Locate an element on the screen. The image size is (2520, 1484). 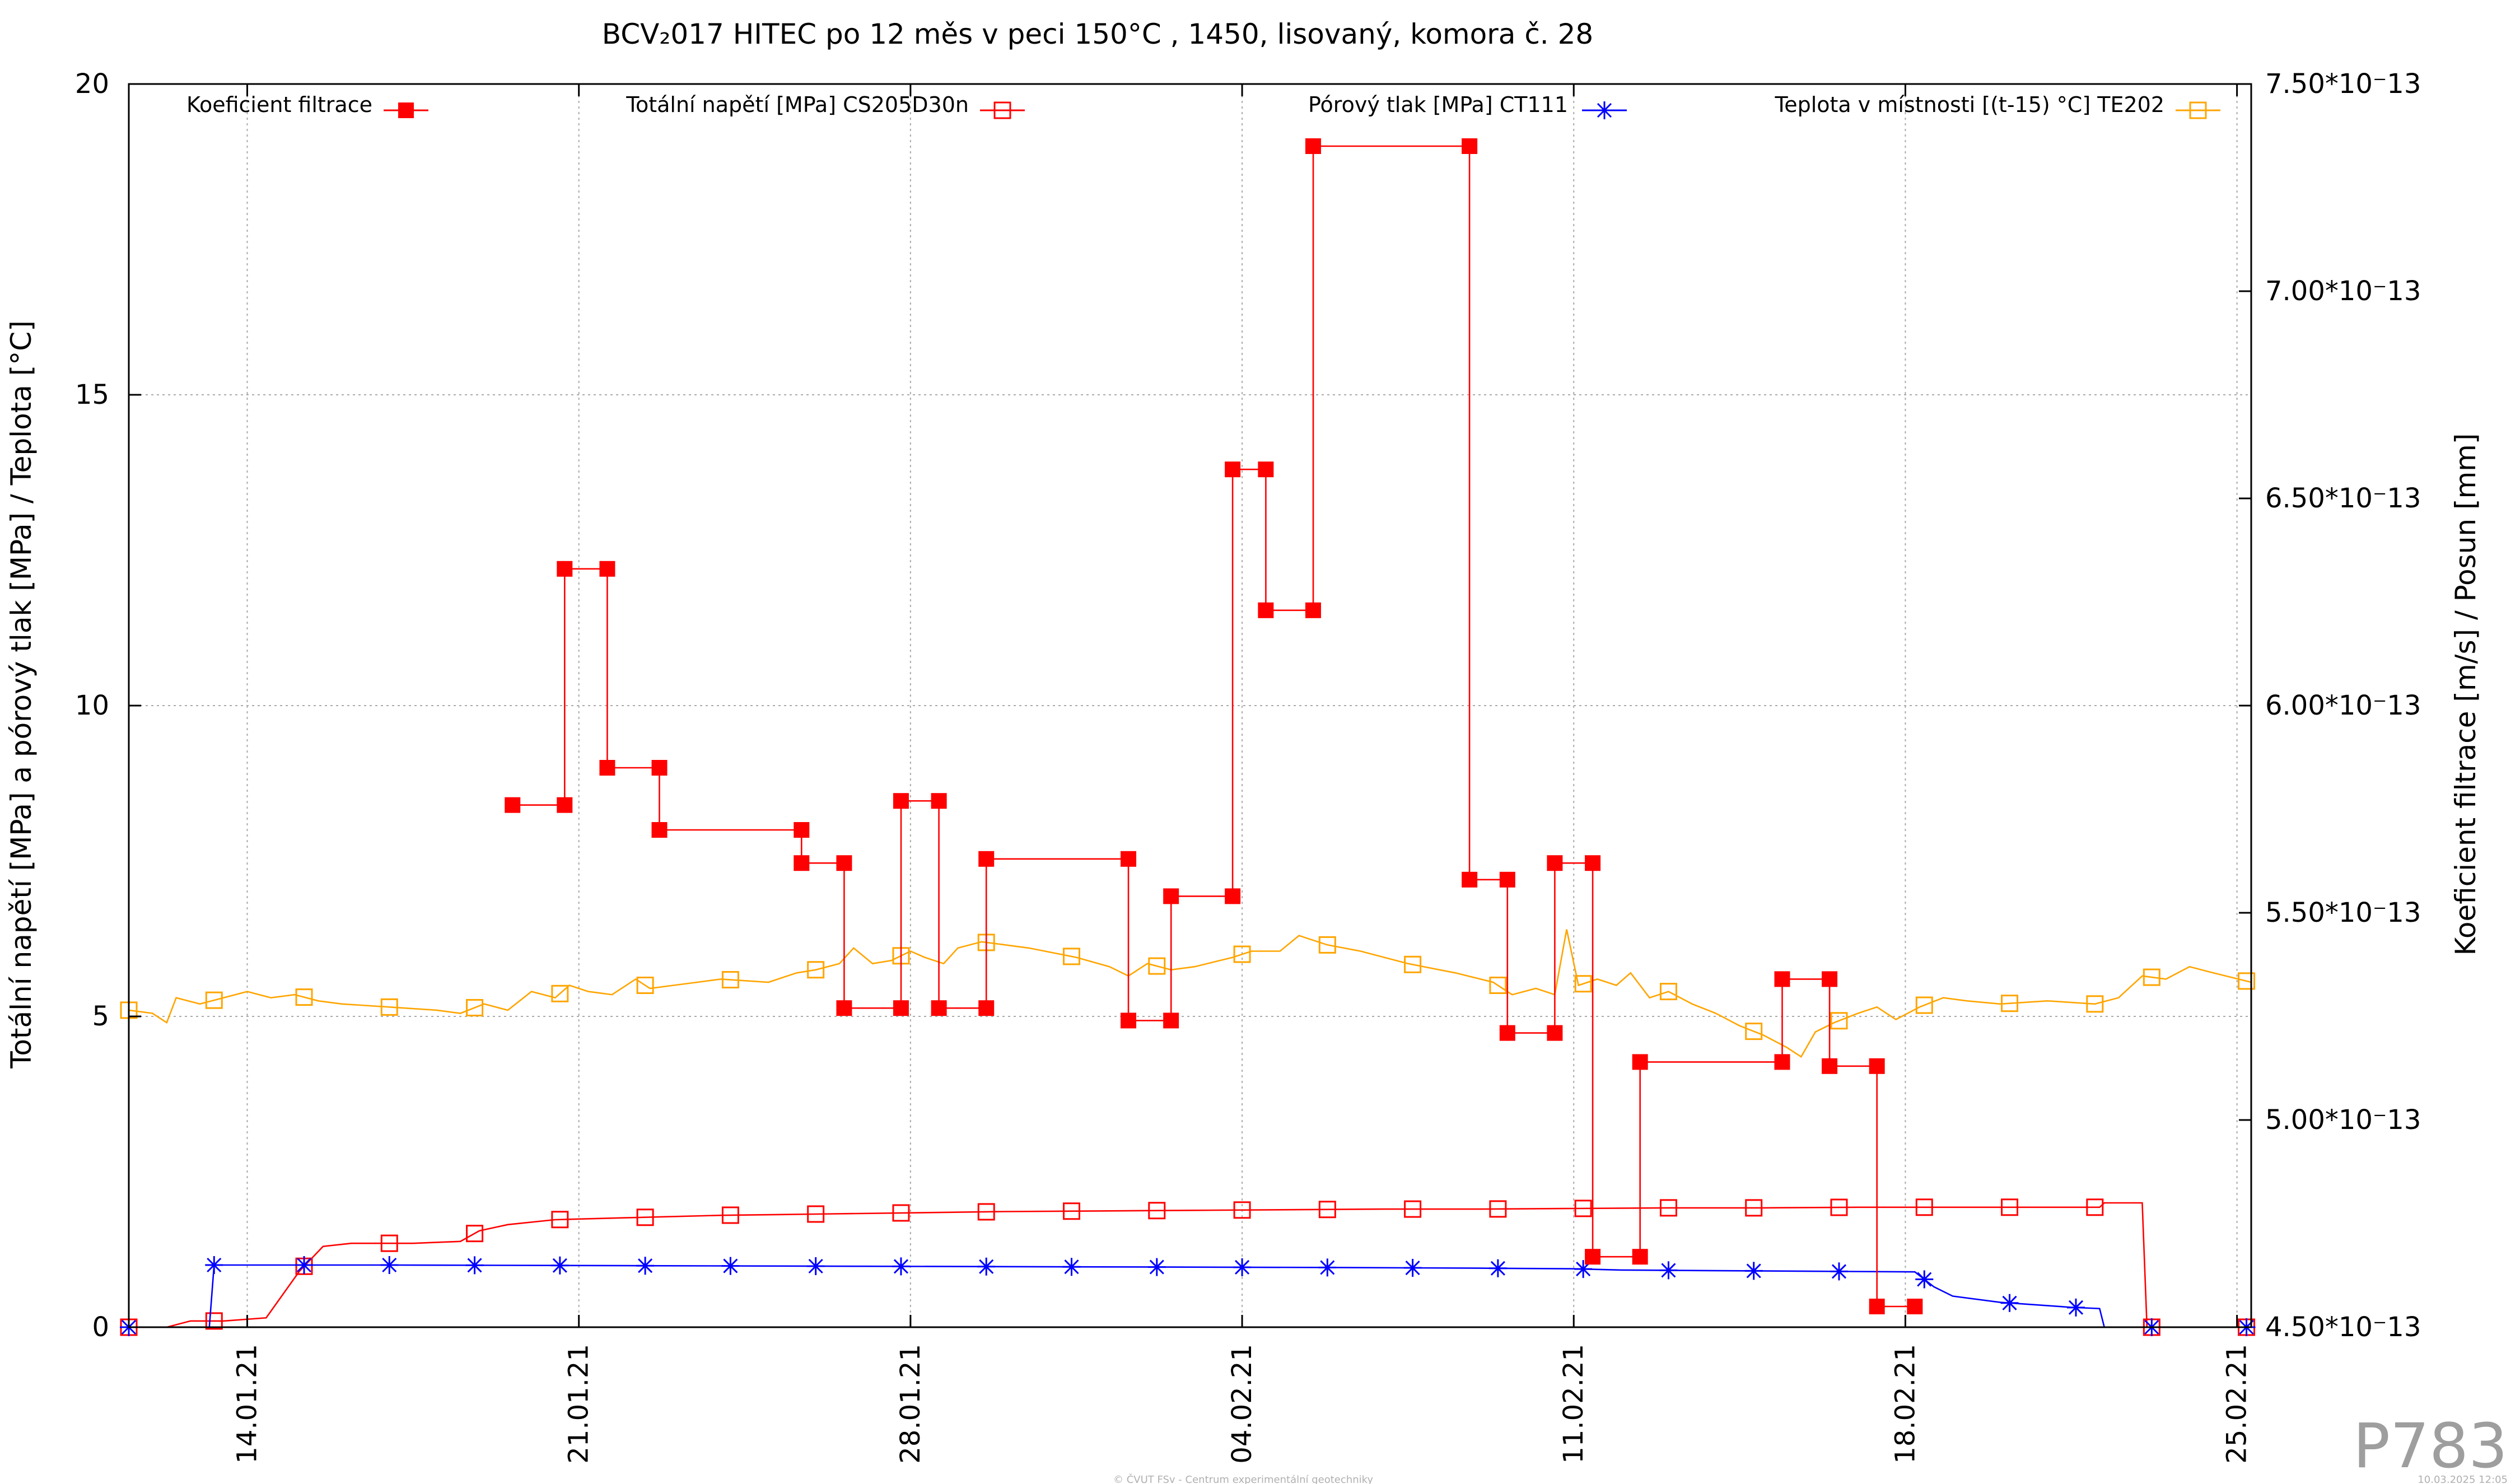
series-line is located at coordinates (1190, 1296).